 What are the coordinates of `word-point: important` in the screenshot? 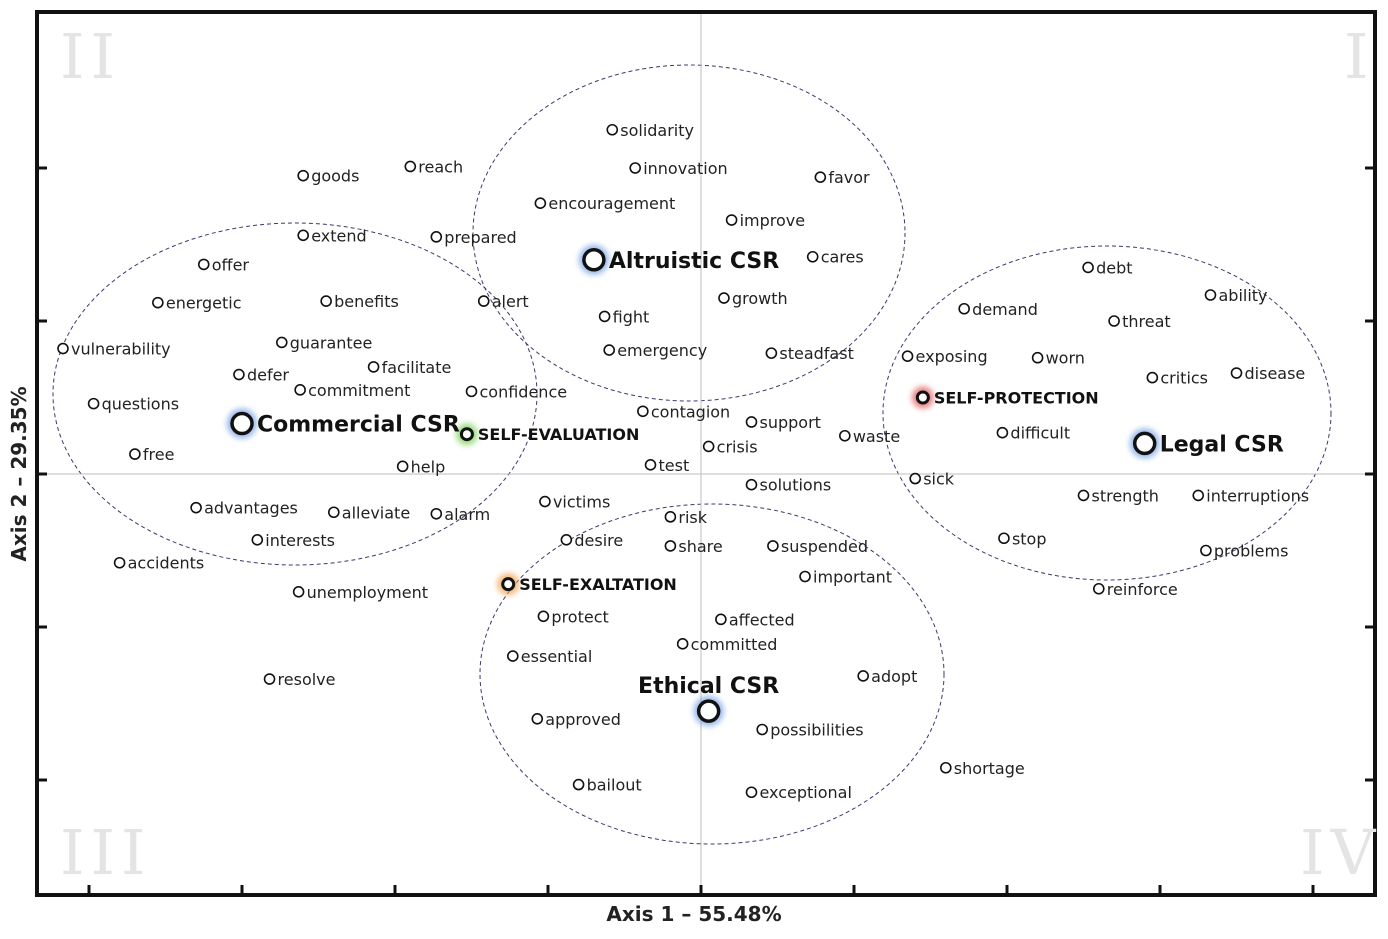 It's located at (845, 577).